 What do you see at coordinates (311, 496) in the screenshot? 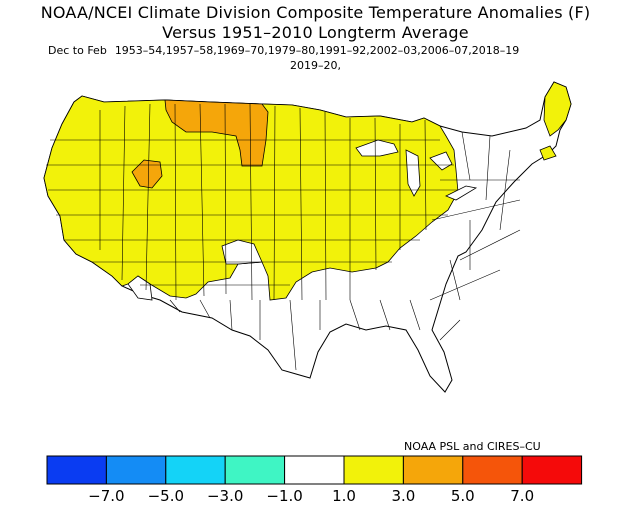
I see `legend-tick-labels: −7.0 −5.0 −3.0 −1.0 1.0 3.0 5.0 7.0` at bounding box center [311, 496].